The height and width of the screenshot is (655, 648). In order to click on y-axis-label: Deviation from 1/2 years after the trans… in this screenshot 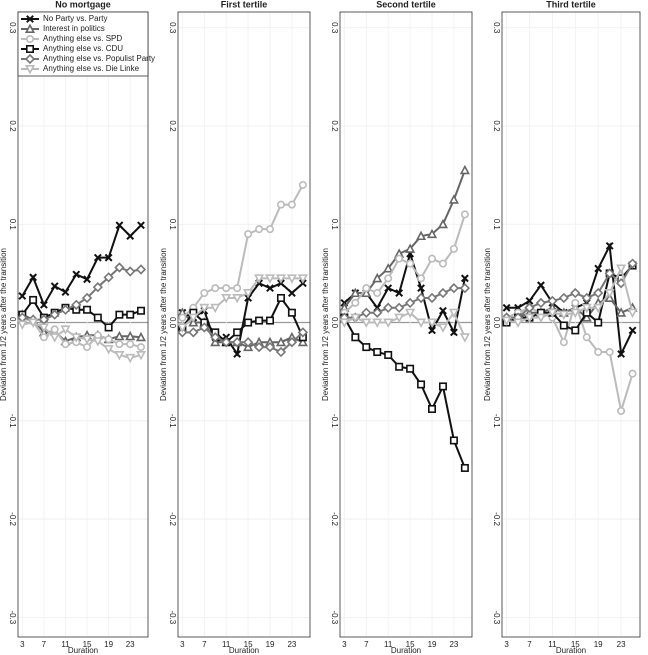, I will do `click(325, 324)`.